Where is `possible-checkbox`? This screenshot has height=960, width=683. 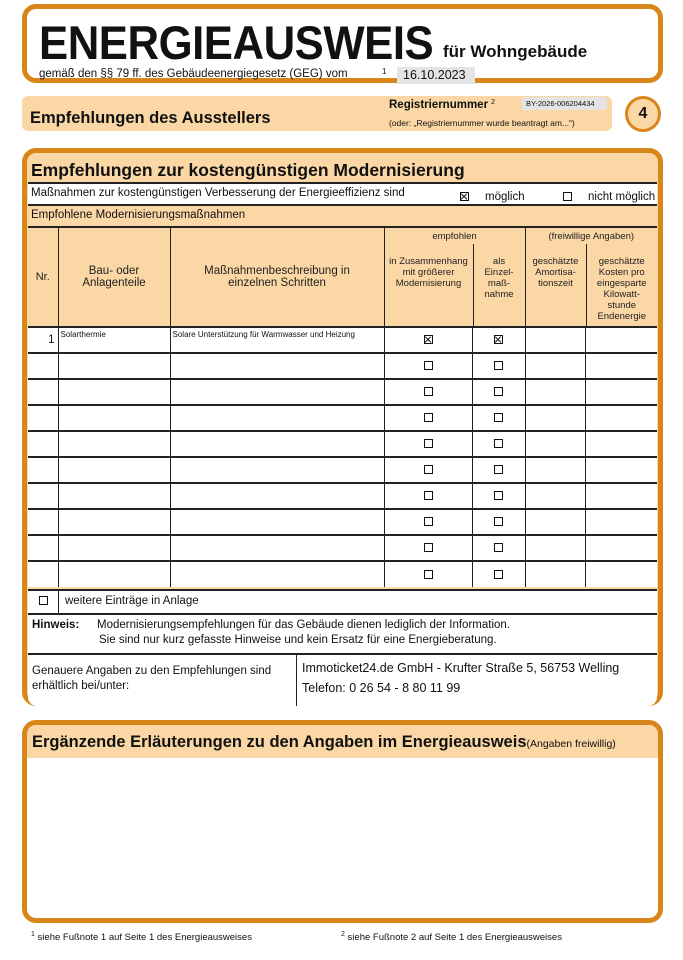 possible-checkbox is located at coordinates (464, 197).